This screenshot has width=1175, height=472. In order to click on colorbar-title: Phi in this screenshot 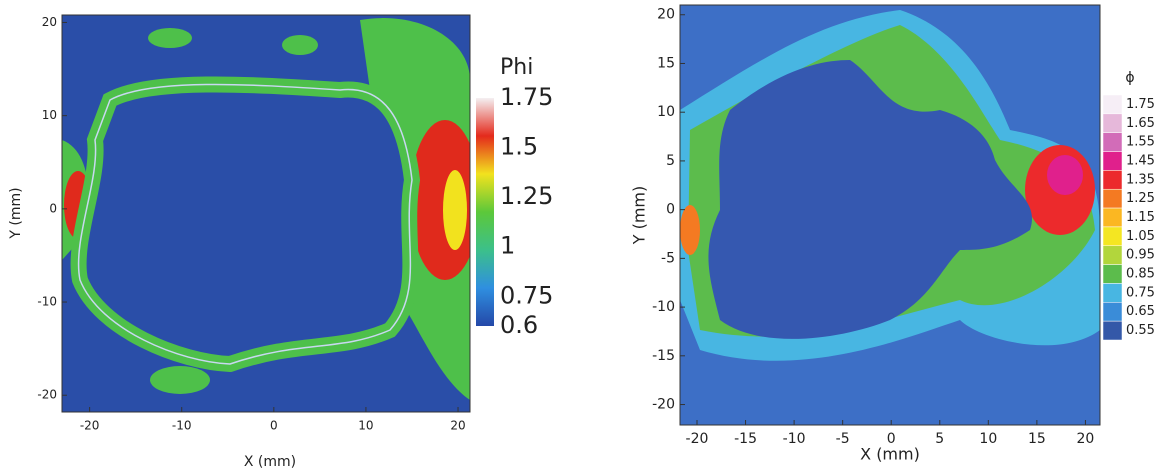, I will do `click(516, 67)`.